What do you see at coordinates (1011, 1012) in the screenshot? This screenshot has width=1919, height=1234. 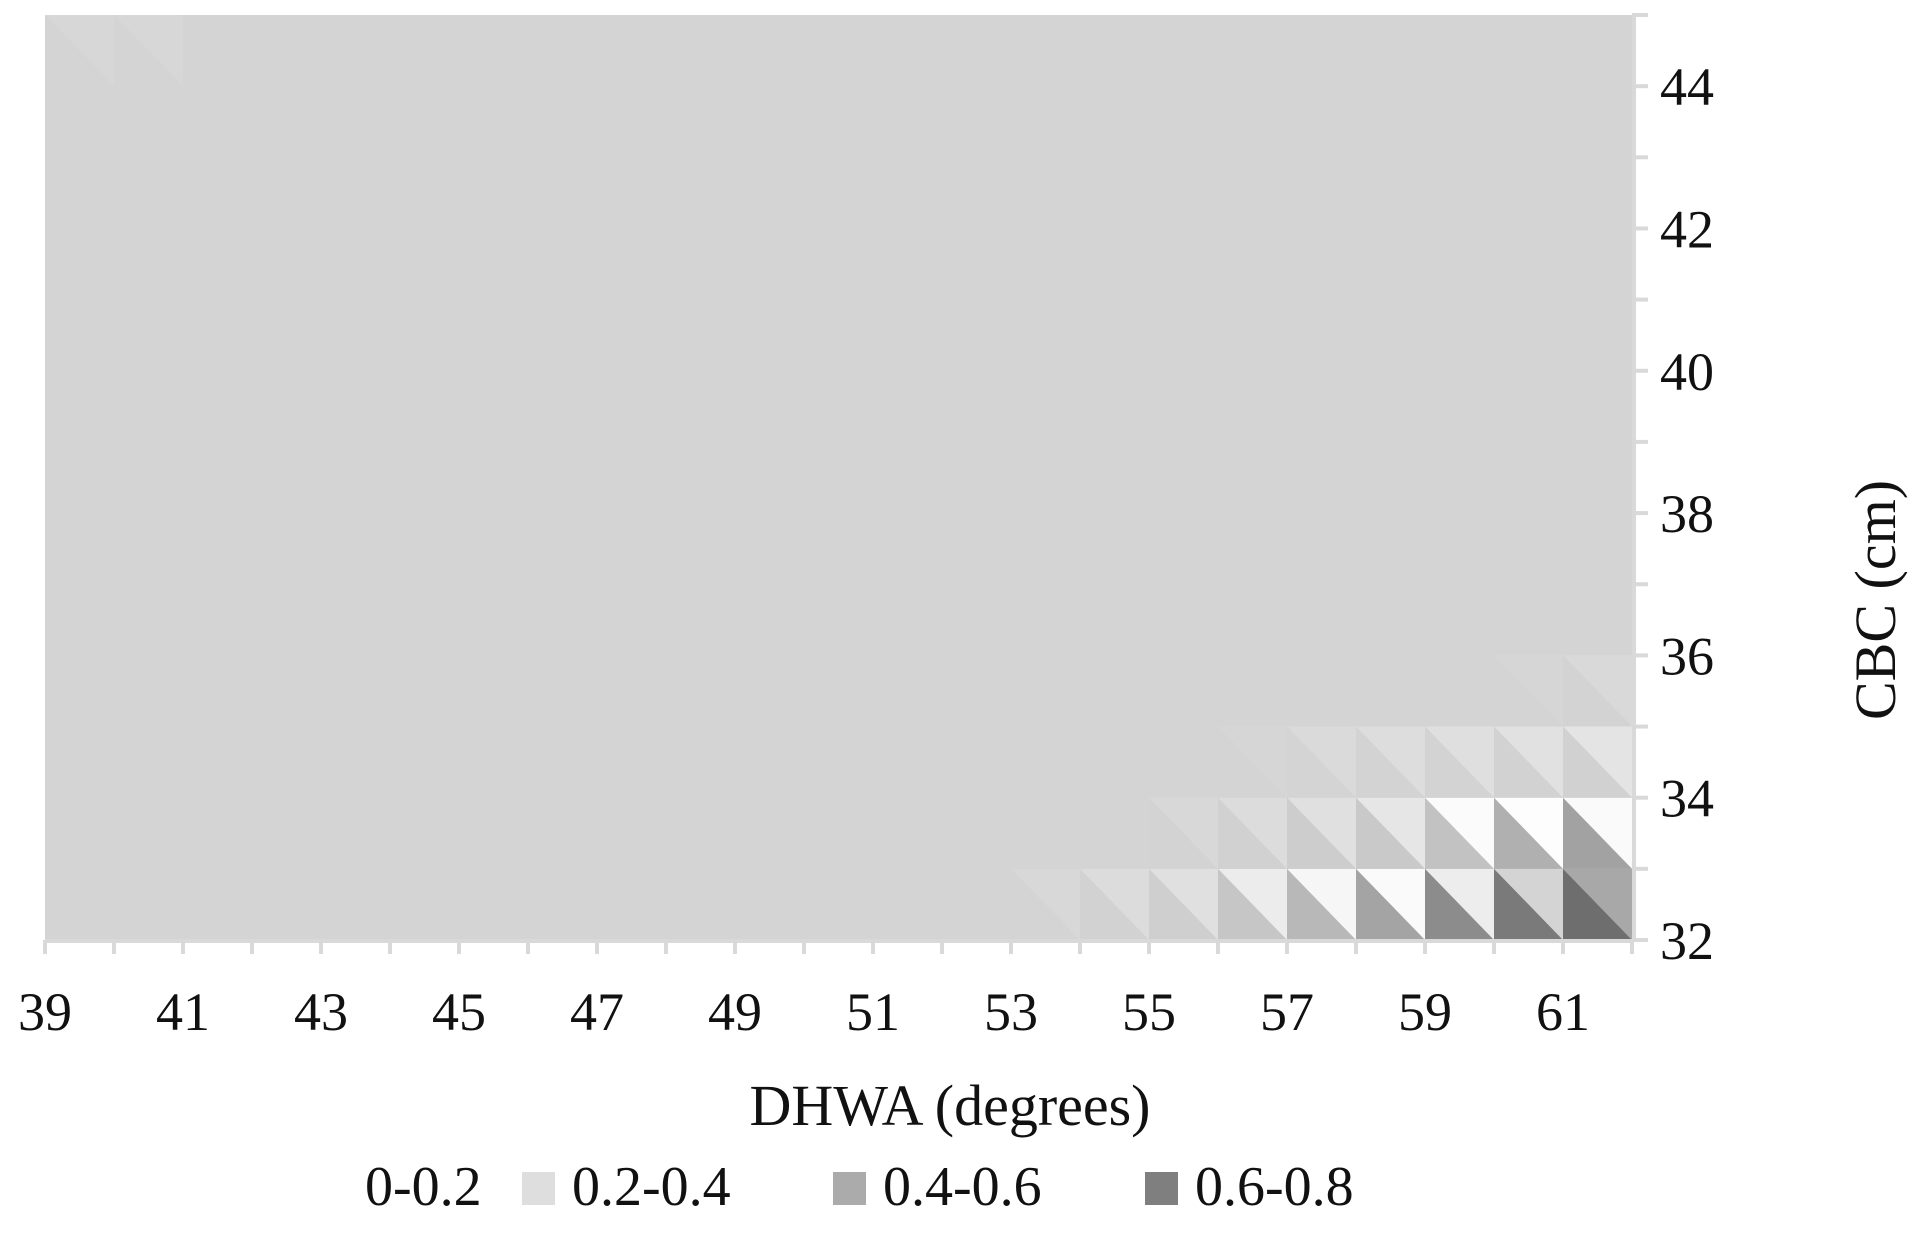 I see `x-tick-label: 53` at bounding box center [1011, 1012].